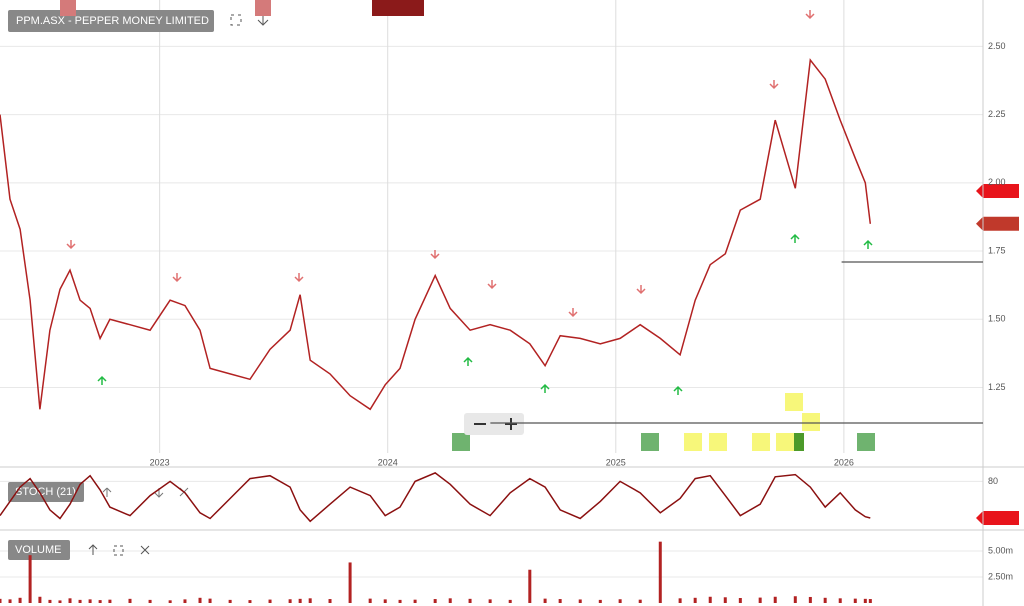  Describe the element at coordinates (993, 481) in the screenshot. I see `y-tick-label: 80` at that location.